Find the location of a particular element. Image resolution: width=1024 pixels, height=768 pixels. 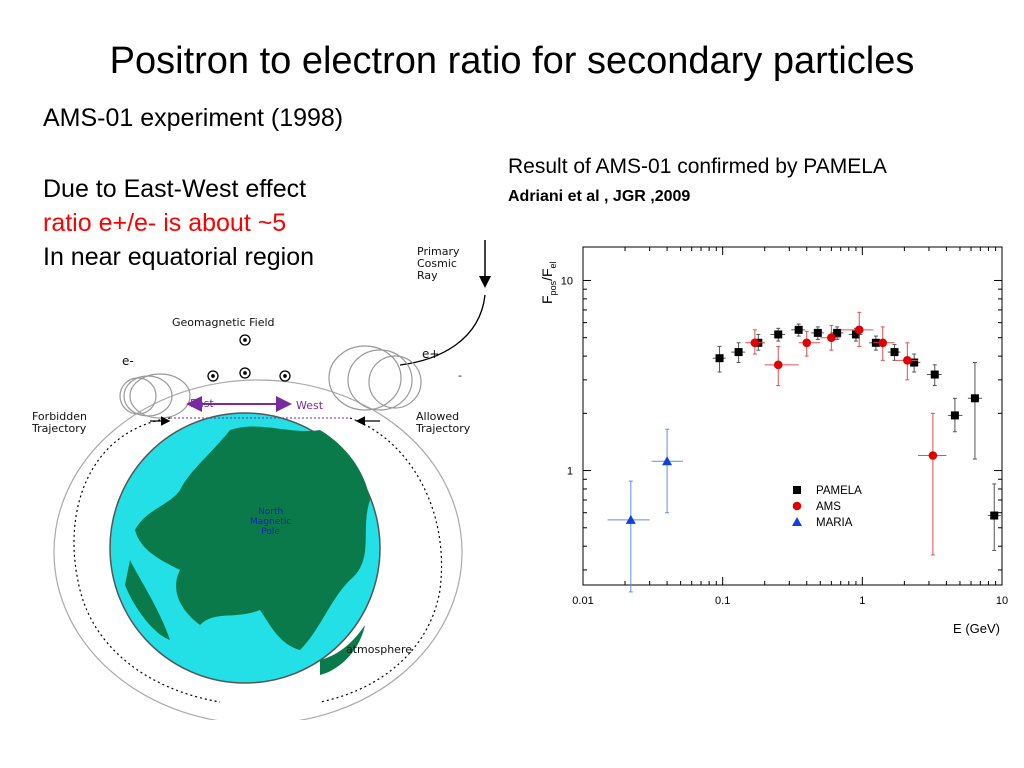

forbidden-trajectory-word: Trajectory is located at coordinates (59, 428).